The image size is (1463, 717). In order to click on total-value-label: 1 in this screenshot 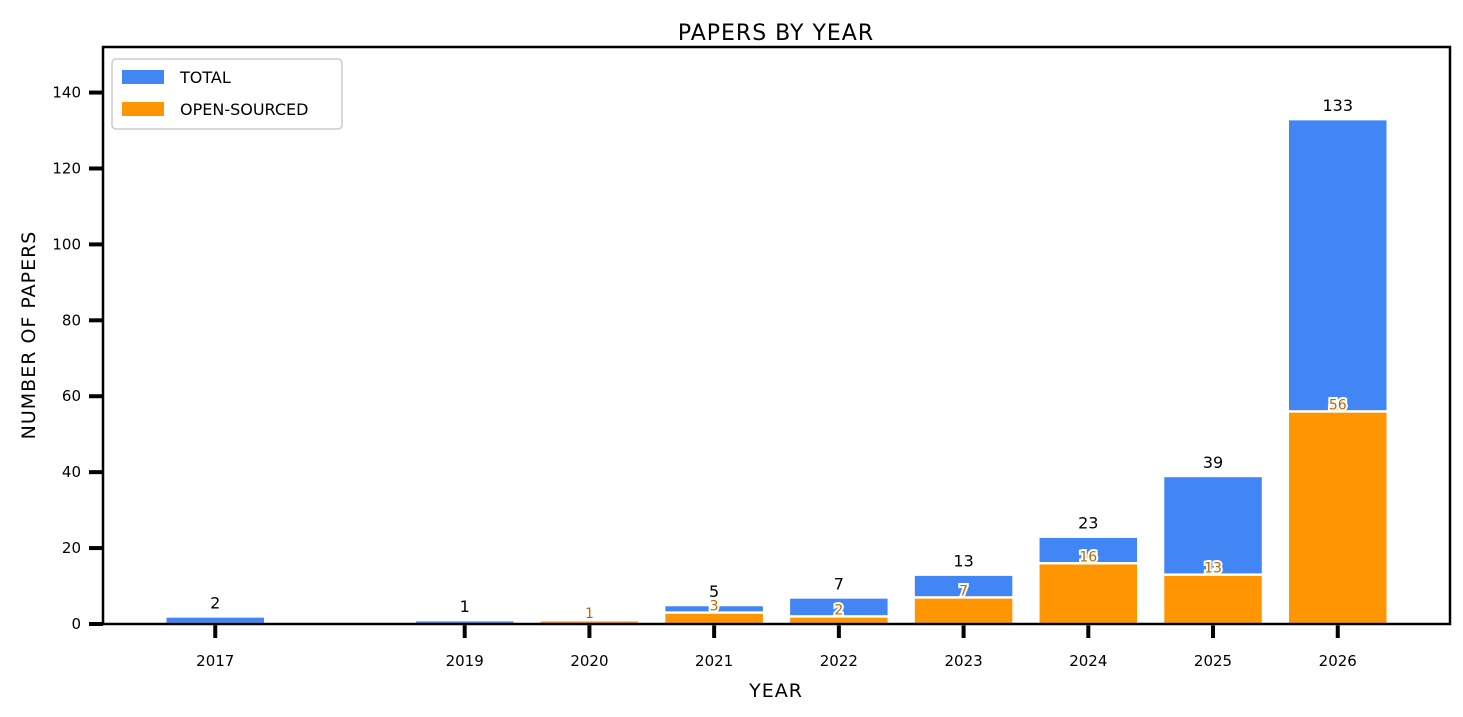, I will do `click(465, 606)`.